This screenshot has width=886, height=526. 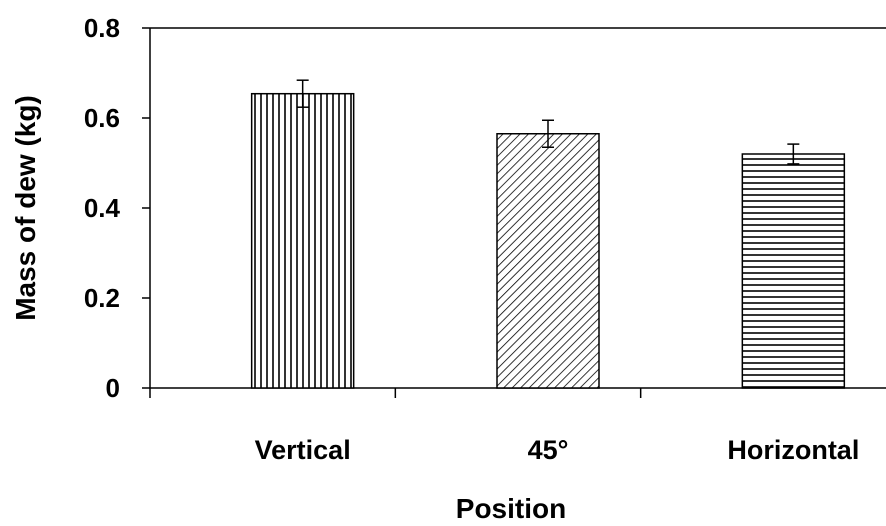 I want to click on y-tick-label: 0.2, so click(x=102, y=298).